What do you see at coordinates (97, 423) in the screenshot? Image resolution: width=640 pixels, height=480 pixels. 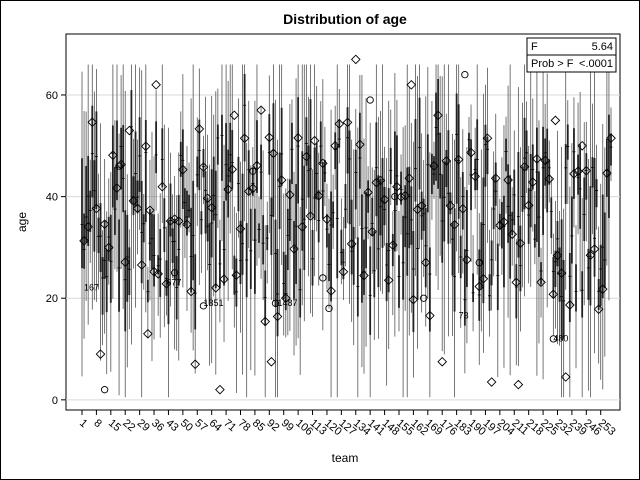 I see `x-tick-label: 8` at bounding box center [97, 423].